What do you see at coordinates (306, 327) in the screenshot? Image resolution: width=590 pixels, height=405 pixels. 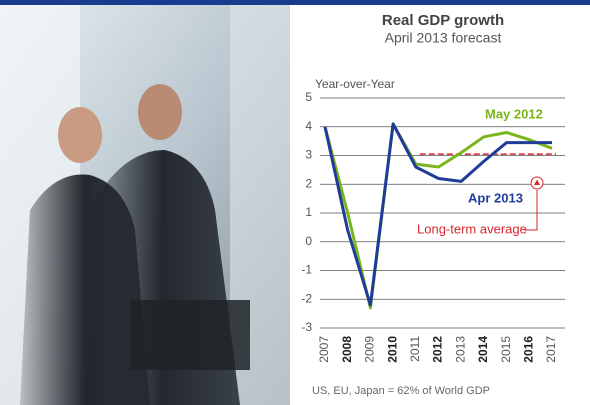 I see `y-tick-label: -3` at bounding box center [306, 327].